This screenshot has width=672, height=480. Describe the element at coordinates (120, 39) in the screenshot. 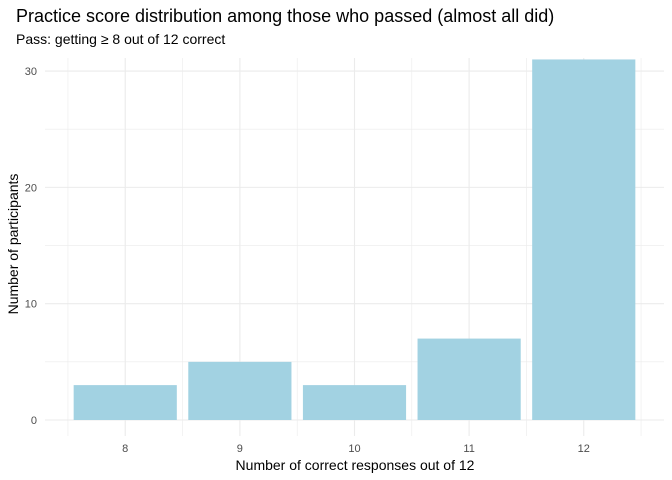

I see `chart-subtitle: Pass: getting ≥ 8 out of 12 correct` at that location.